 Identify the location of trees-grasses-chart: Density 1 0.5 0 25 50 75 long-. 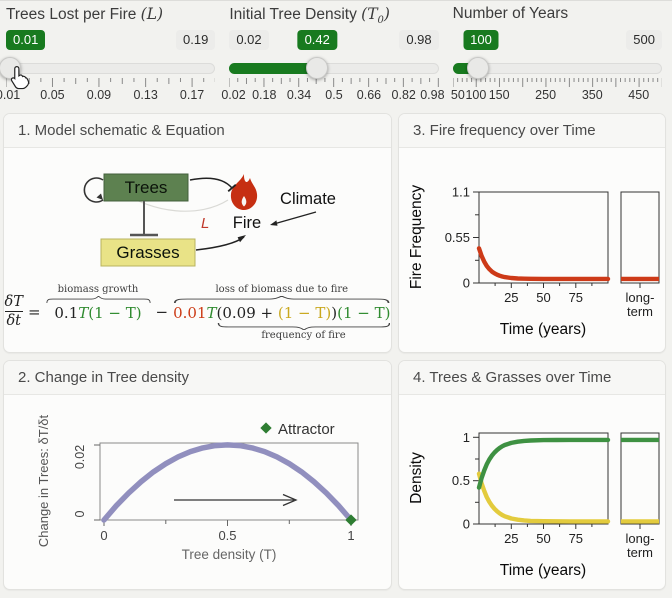
(534, 504).